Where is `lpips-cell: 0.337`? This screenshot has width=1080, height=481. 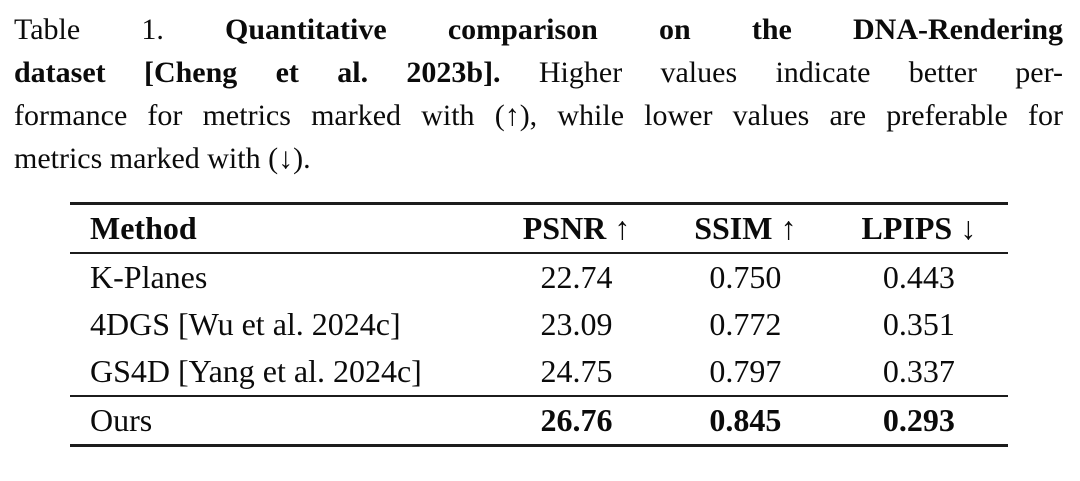
lpips-cell: 0.337 is located at coordinates (918, 371).